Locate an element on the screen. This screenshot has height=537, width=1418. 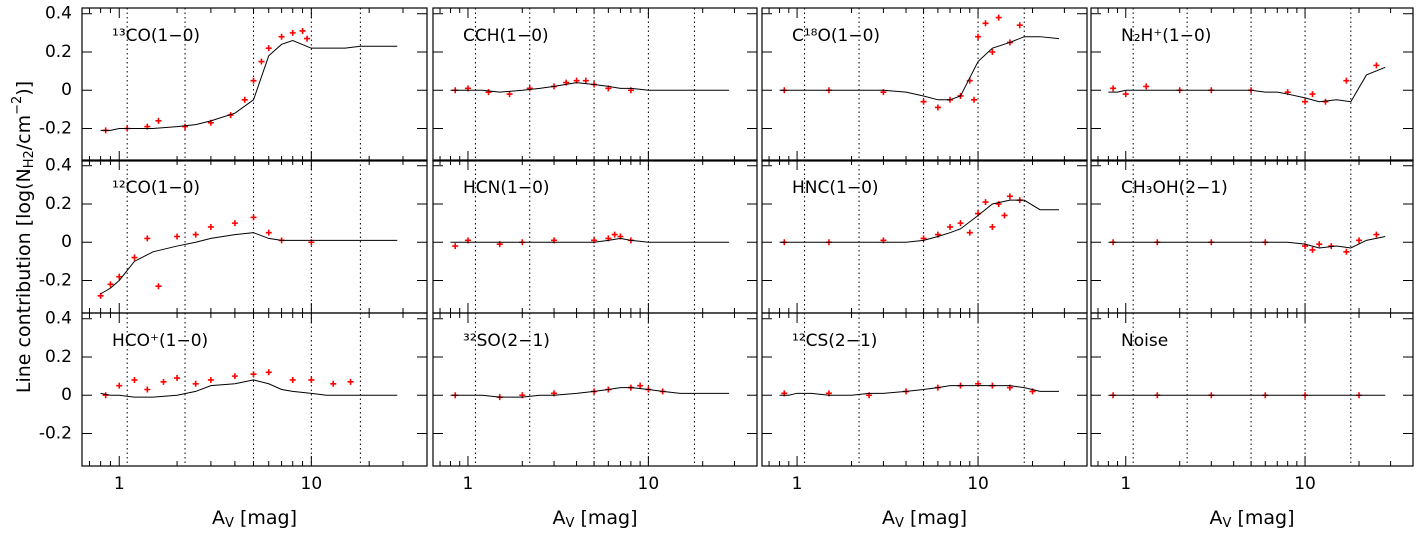
panel: 1 10 -0.2 0 0.2 0.4 HCO⁺(1−0) is located at coordinates (233, 401).